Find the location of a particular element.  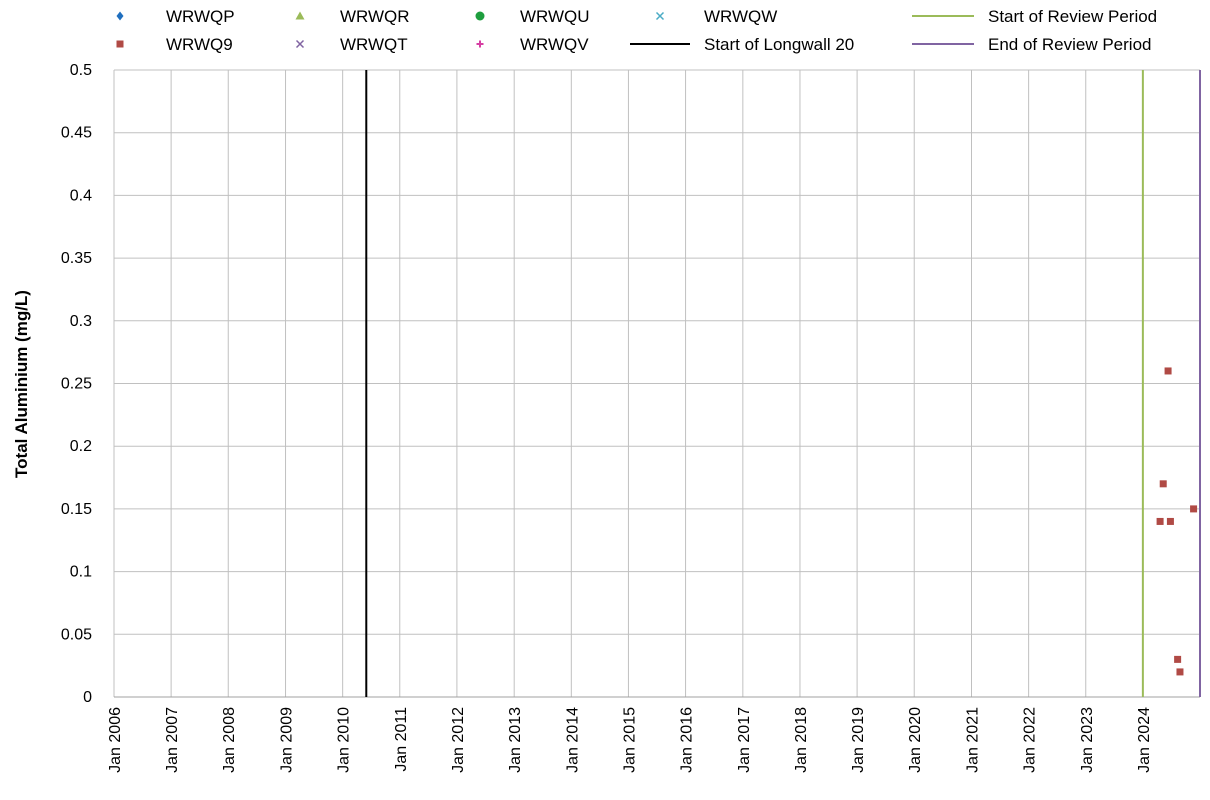

x-tick-label: Jan 2023 is located at coordinates (1087, 740).